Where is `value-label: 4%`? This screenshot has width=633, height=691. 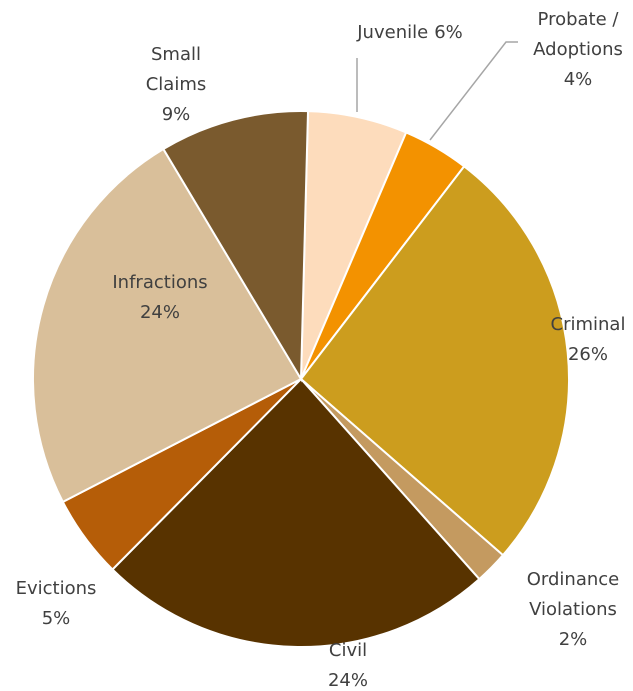 value-label: 4% is located at coordinates (578, 79).